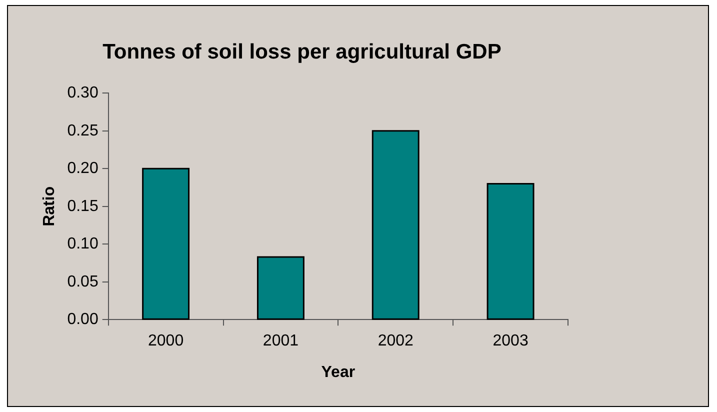 The width and height of the screenshot is (717, 412). What do you see at coordinates (82, 319) in the screenshot?
I see `y-tick-label: 0.00` at bounding box center [82, 319].